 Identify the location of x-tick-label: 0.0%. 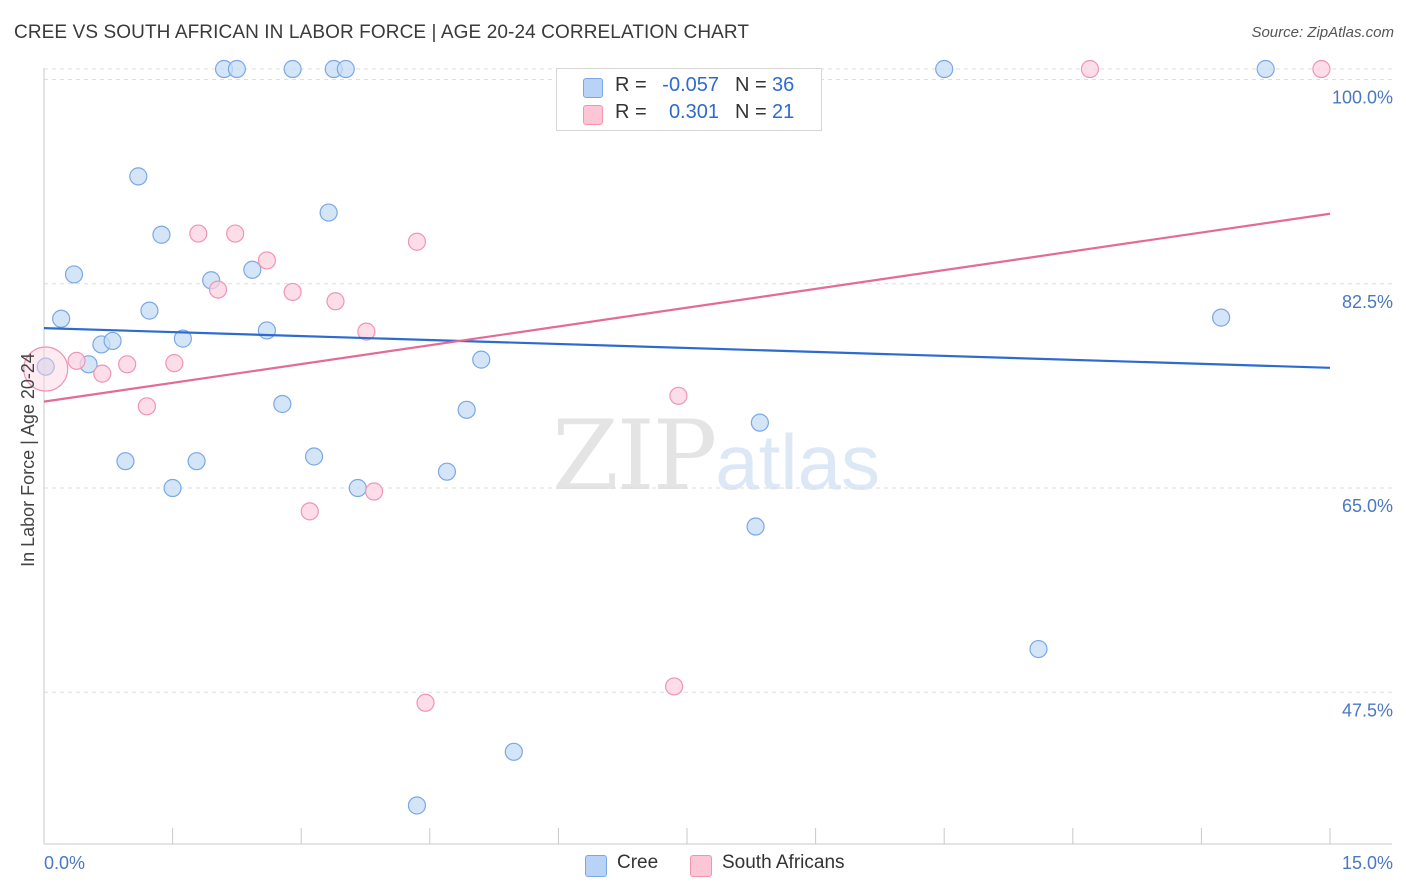
(64, 863).